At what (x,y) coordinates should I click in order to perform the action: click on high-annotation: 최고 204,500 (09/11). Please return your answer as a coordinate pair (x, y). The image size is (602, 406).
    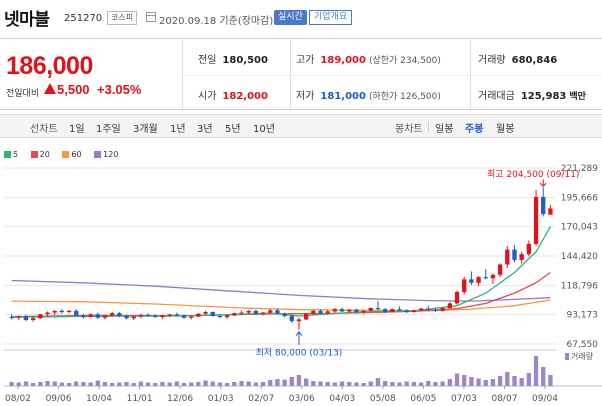
    Looking at the image, I should click on (533, 174).